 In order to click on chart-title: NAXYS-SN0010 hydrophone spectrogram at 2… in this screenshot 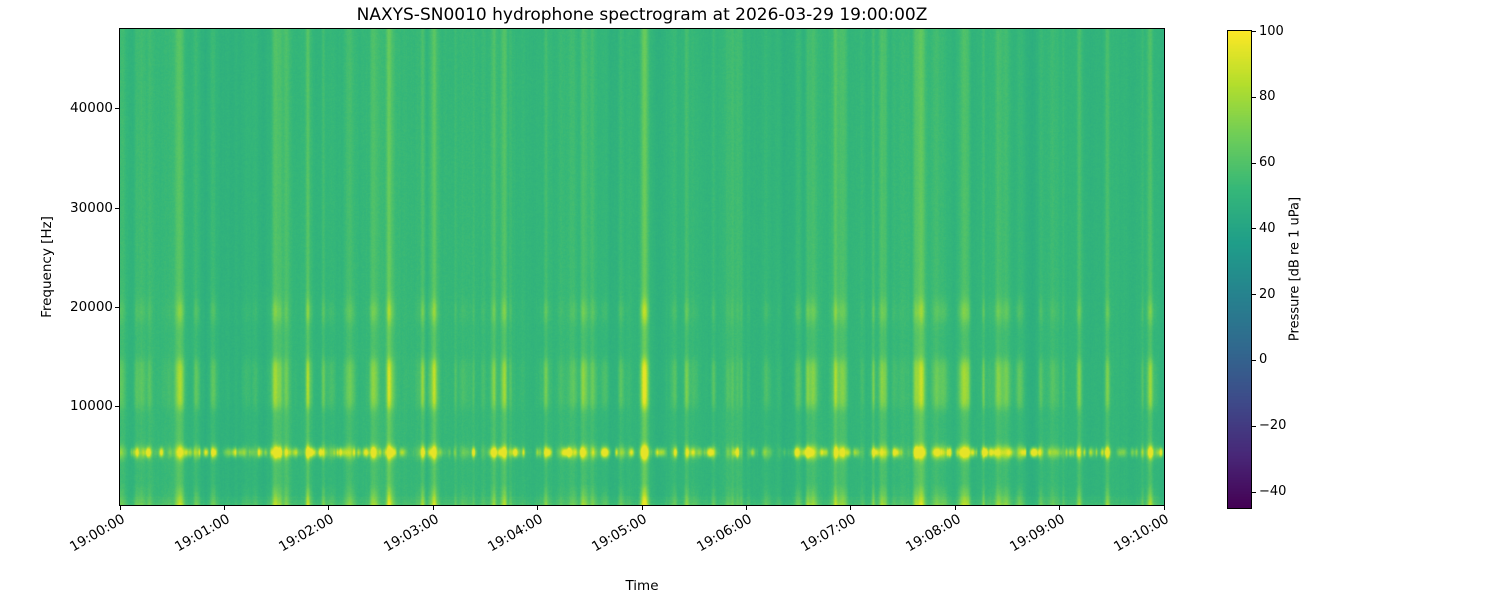, I will do `click(642, 15)`.